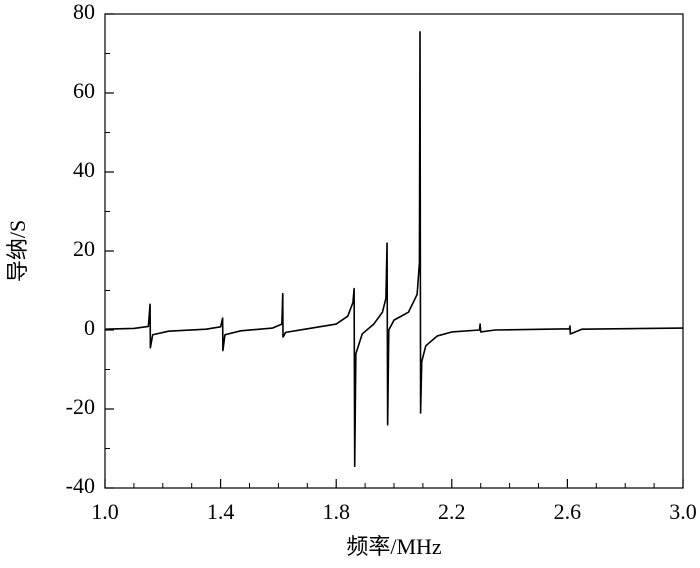  What do you see at coordinates (84, 169) in the screenshot?
I see `y-tick-label: 40` at bounding box center [84, 169].